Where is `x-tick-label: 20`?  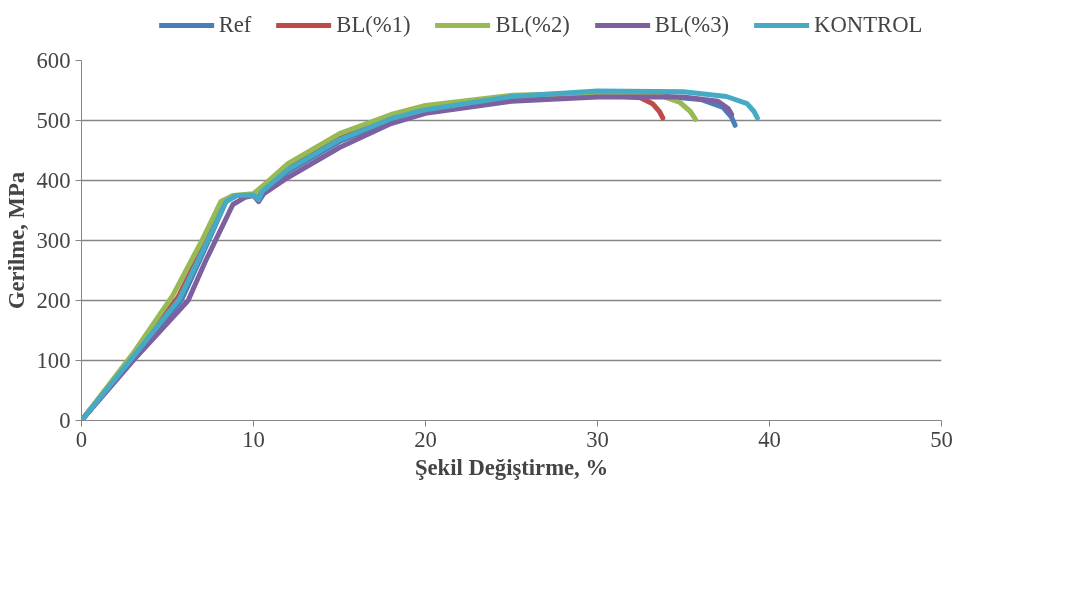
x-tick-label: 20 is located at coordinates (425, 439).